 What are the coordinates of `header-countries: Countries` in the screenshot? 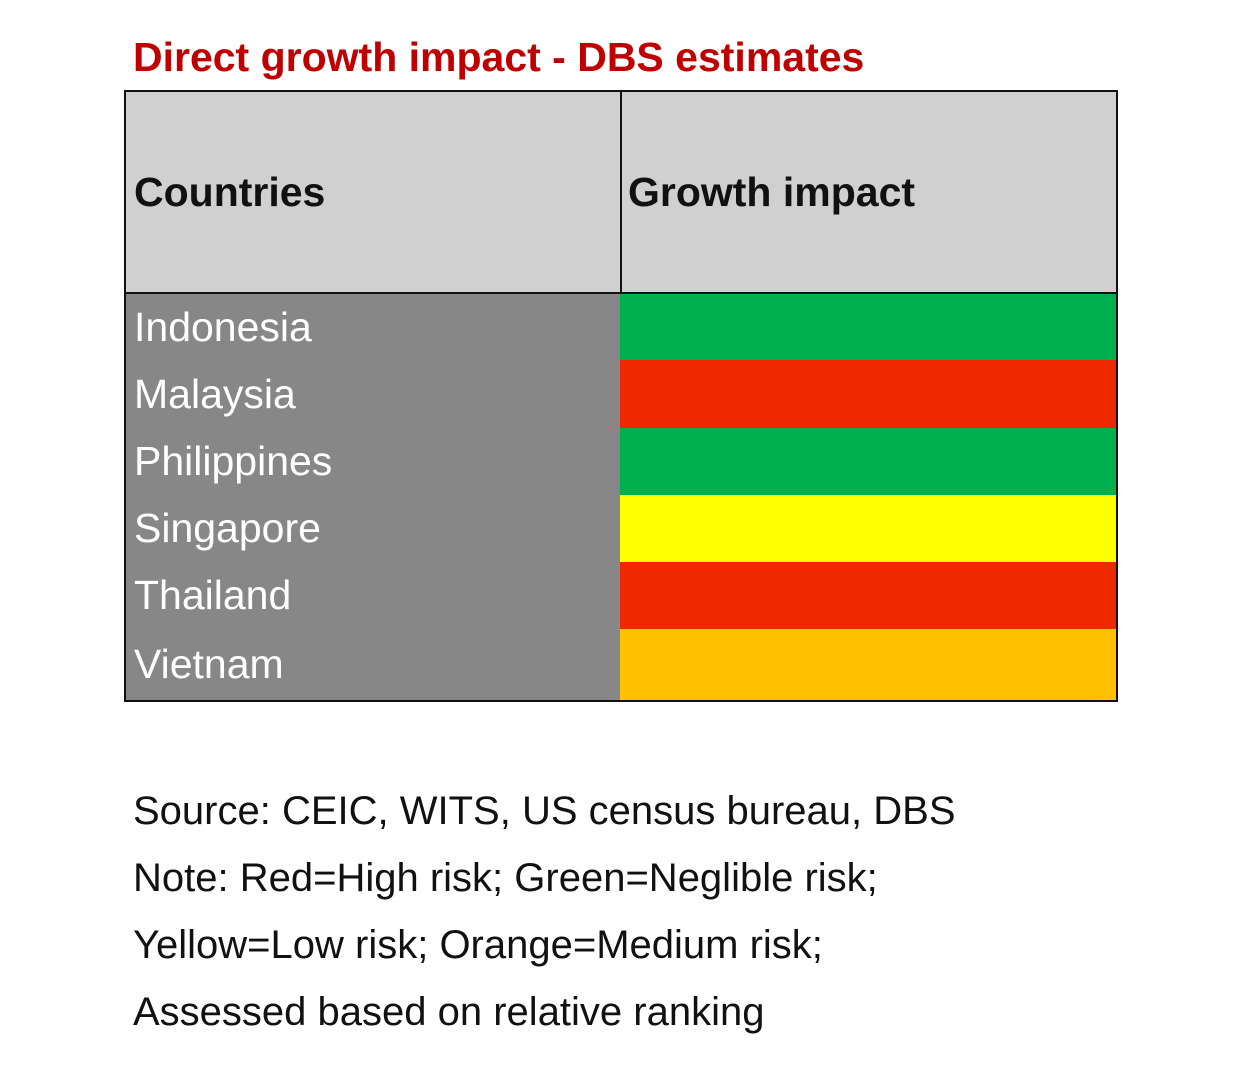 It's located at (374, 193).